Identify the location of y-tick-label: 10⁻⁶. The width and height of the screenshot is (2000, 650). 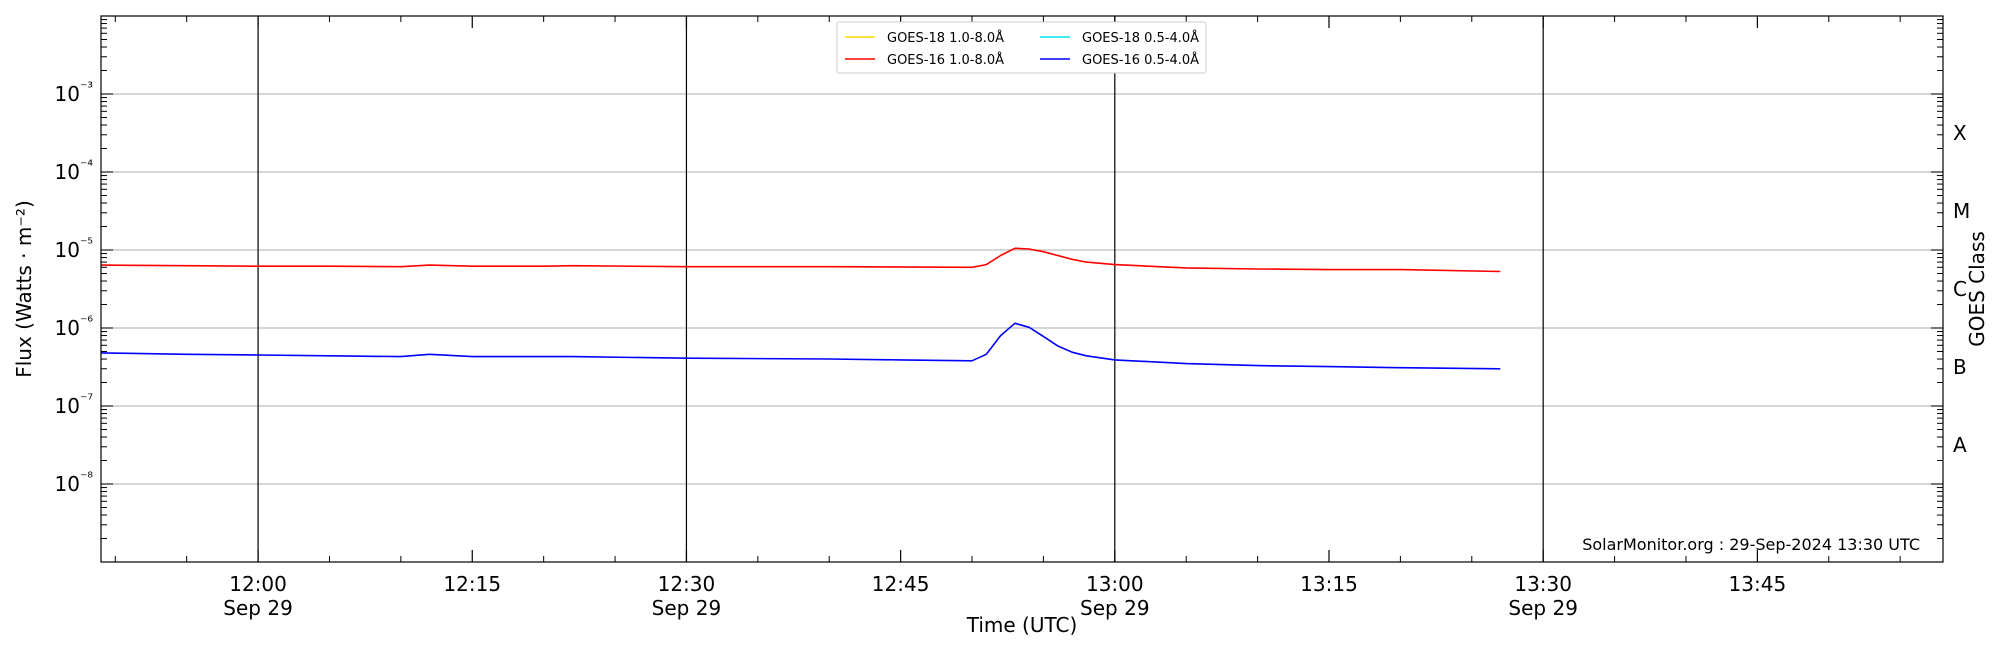
(74, 327).